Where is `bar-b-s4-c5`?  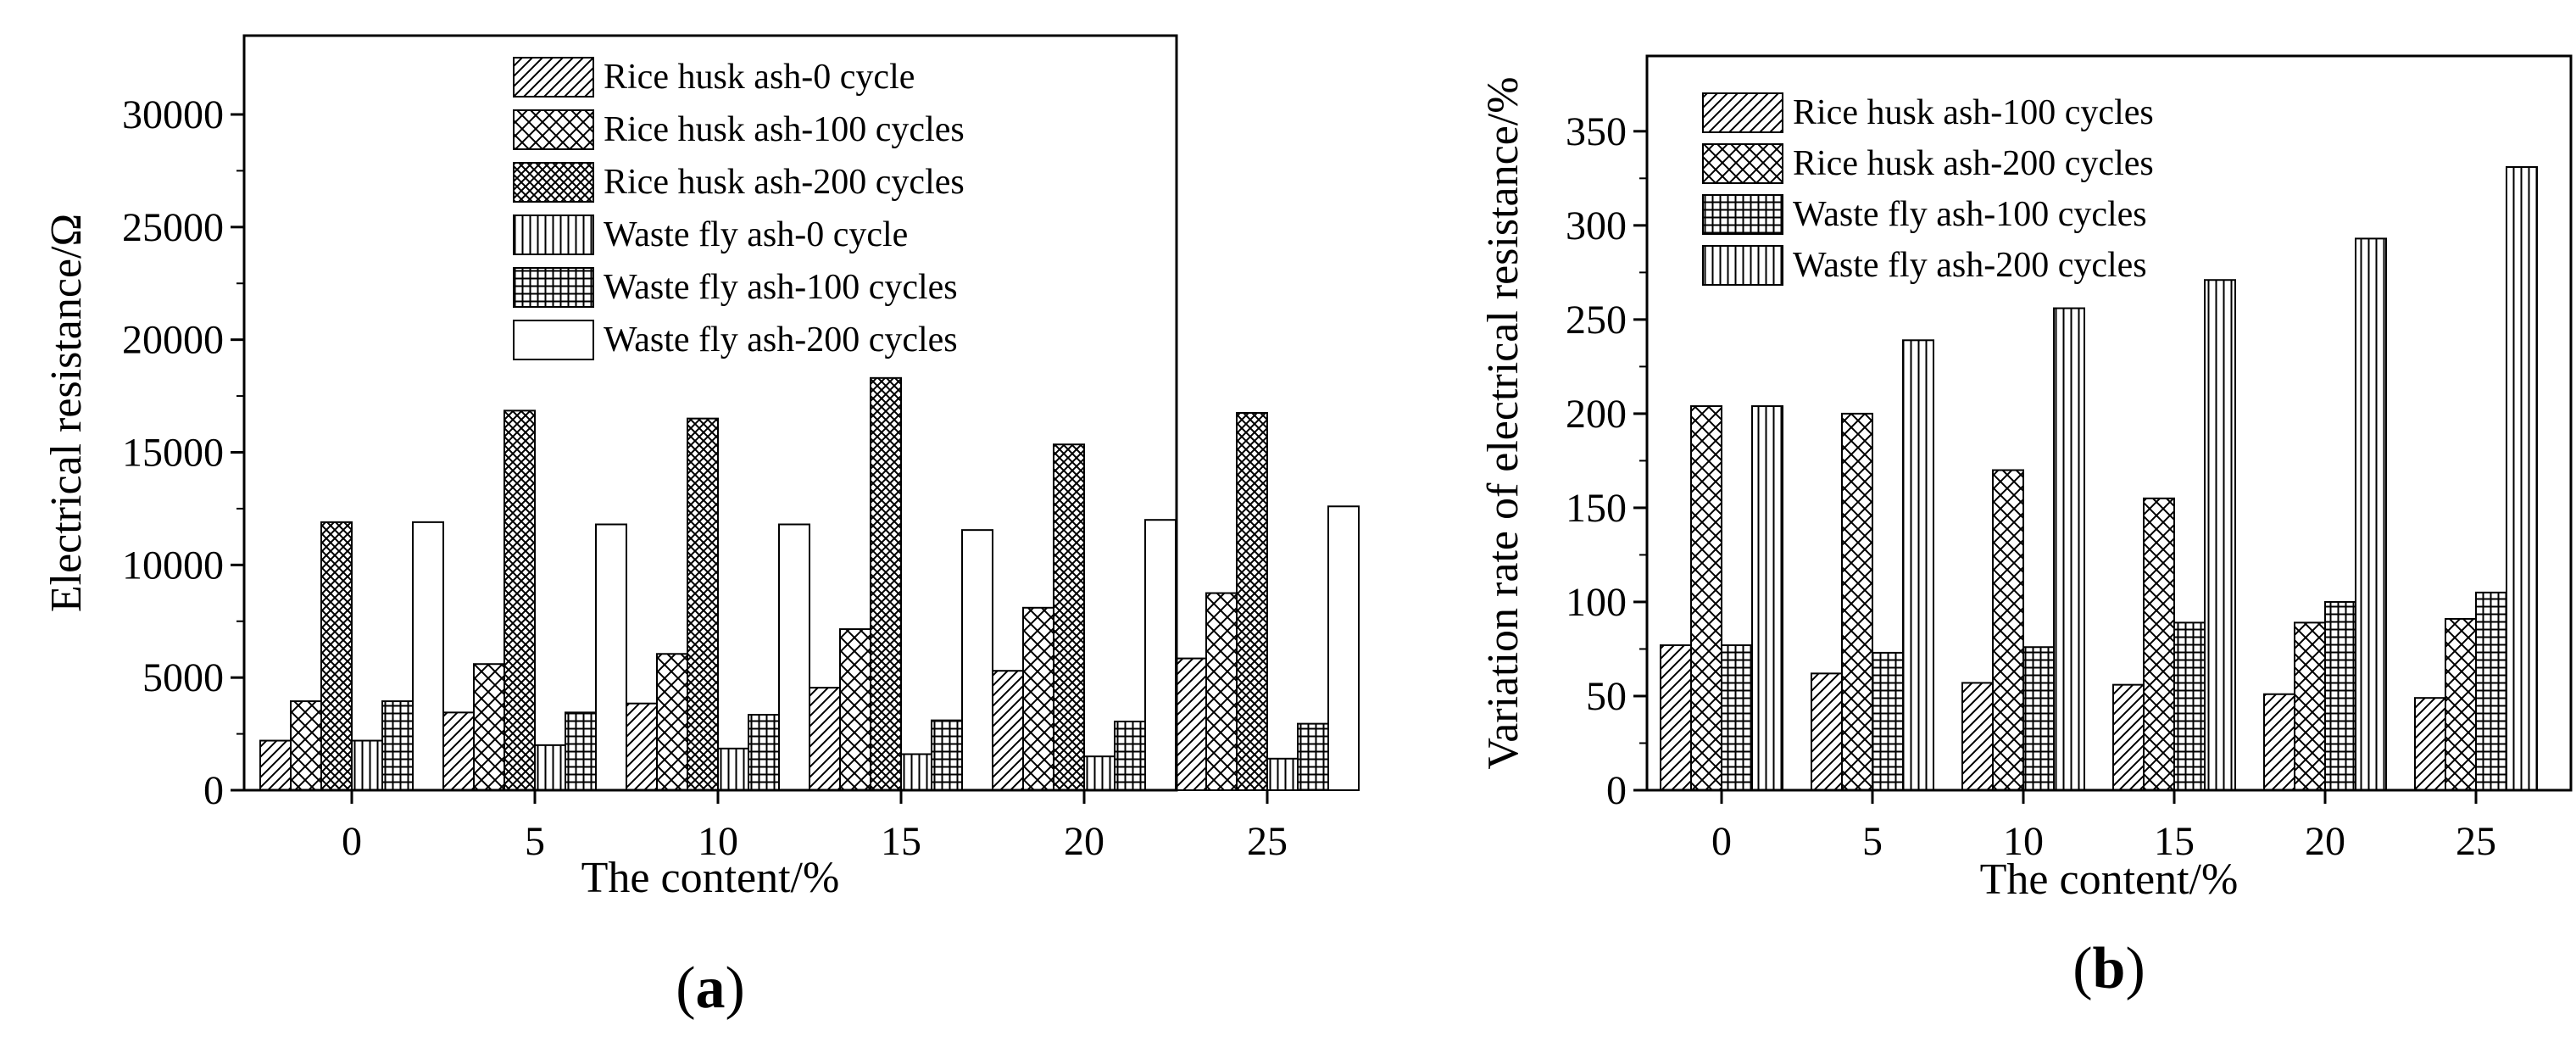
bar-b-s4-c5 is located at coordinates (1918, 565).